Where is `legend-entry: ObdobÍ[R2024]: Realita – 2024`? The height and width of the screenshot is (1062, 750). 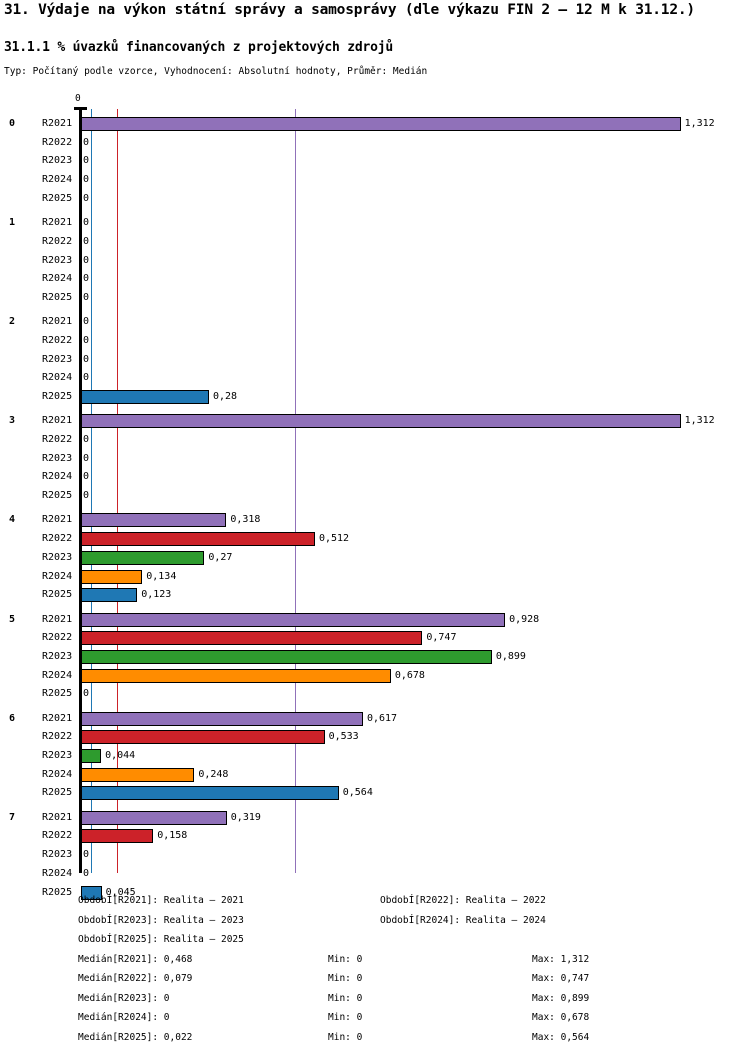 legend-entry: ObdobÍ[R2024]: Realita – 2024 is located at coordinates (463, 920).